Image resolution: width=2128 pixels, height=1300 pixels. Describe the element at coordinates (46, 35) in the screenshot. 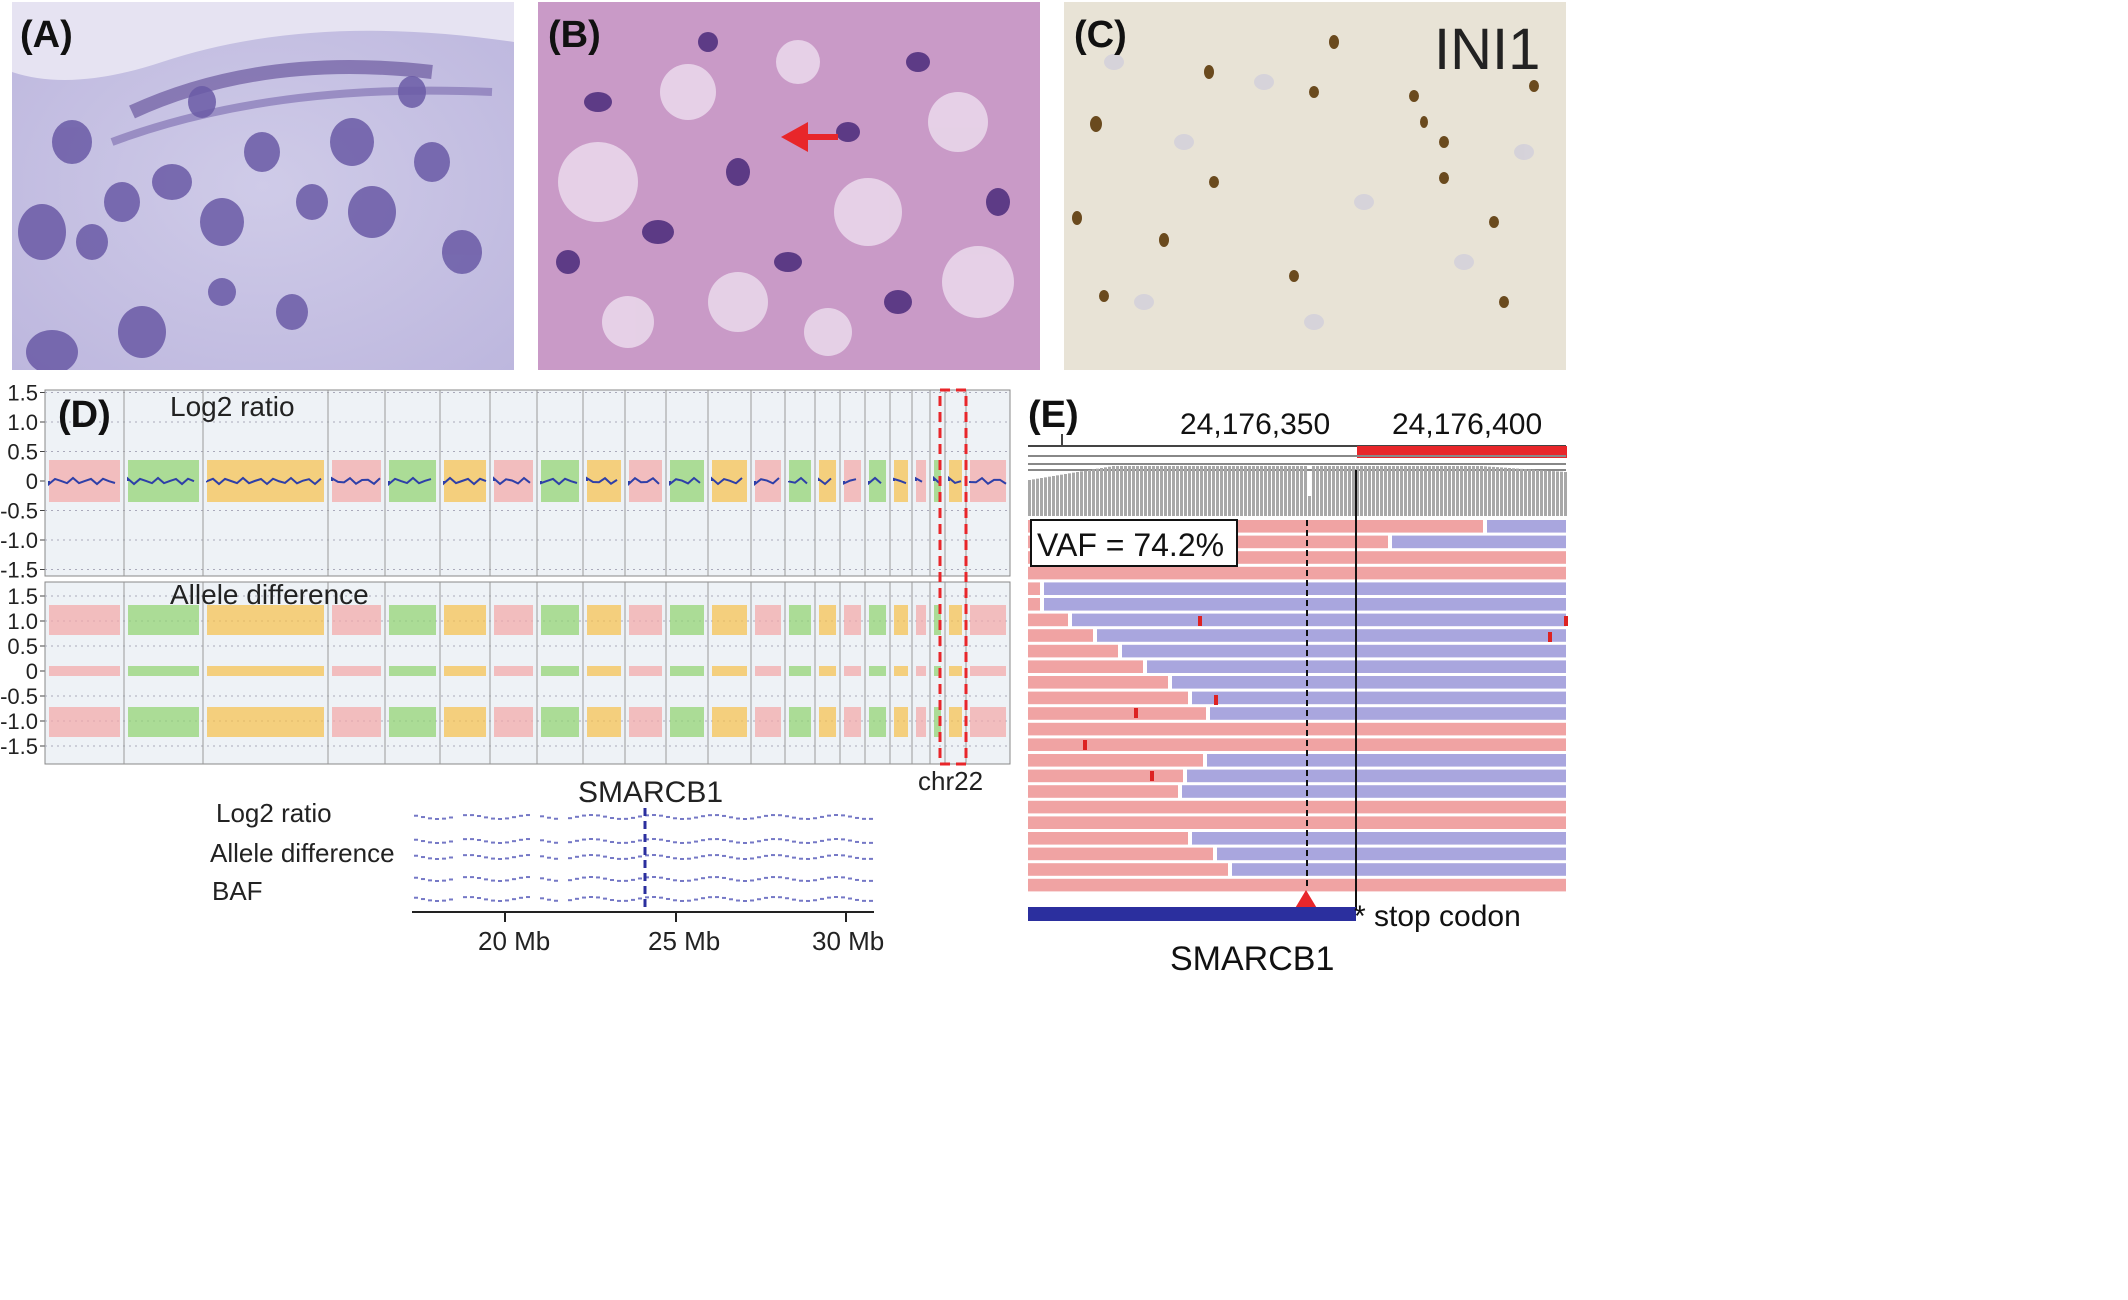

I see `panel-a-label: (A)` at that location.